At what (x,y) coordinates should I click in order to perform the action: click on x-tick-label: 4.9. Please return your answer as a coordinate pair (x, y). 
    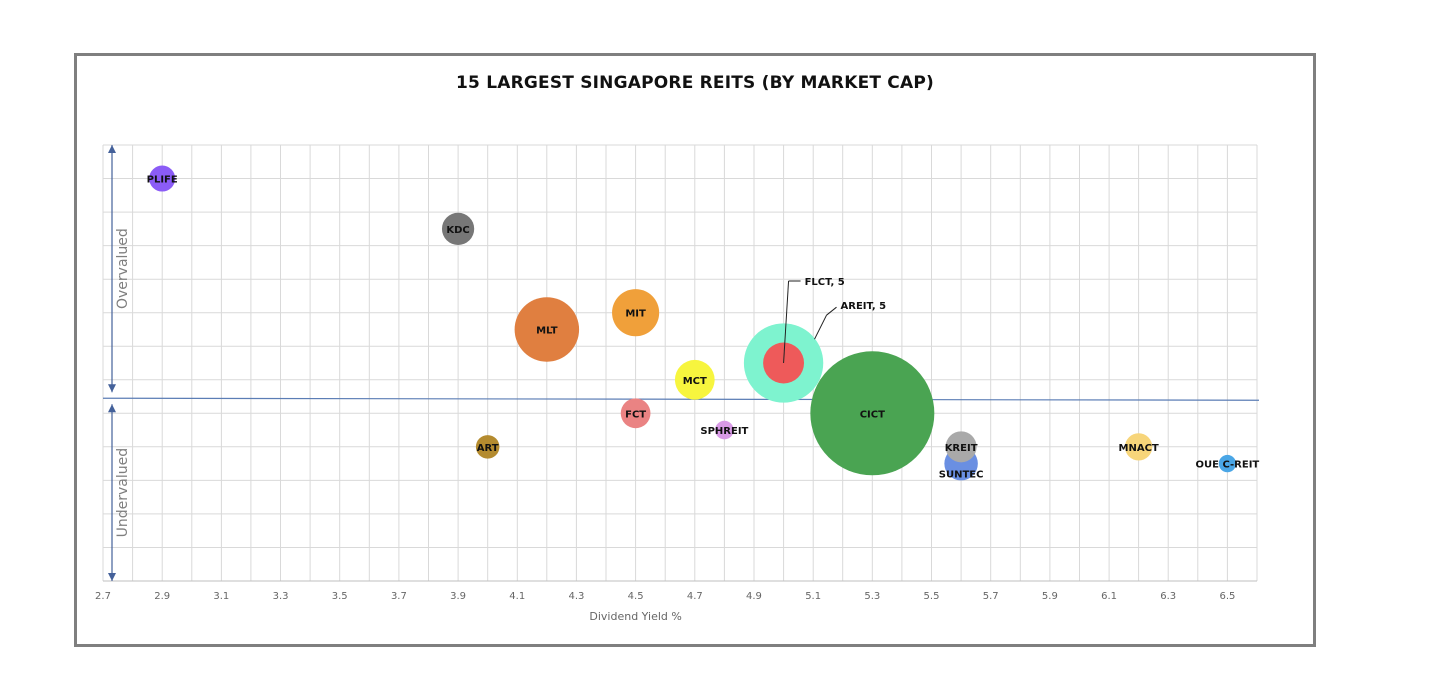
    Looking at the image, I should click on (754, 596).